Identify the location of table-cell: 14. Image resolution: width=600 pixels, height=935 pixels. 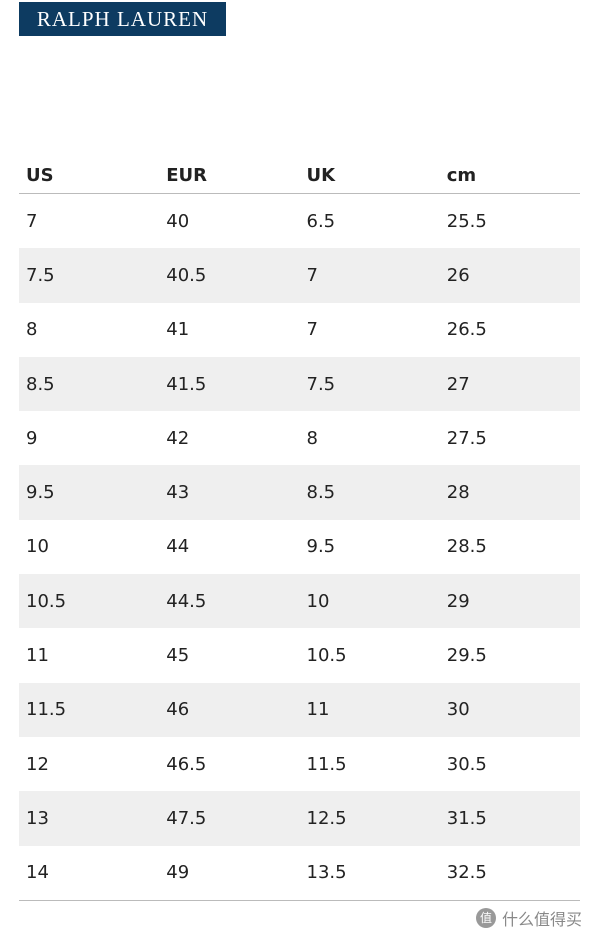
(89, 873).